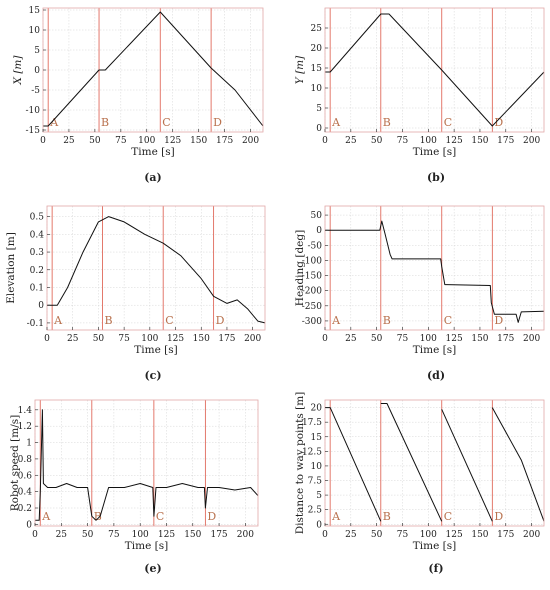  Describe the element at coordinates (153, 177) in the screenshot. I see `panel-caption-a: (a)` at that location.